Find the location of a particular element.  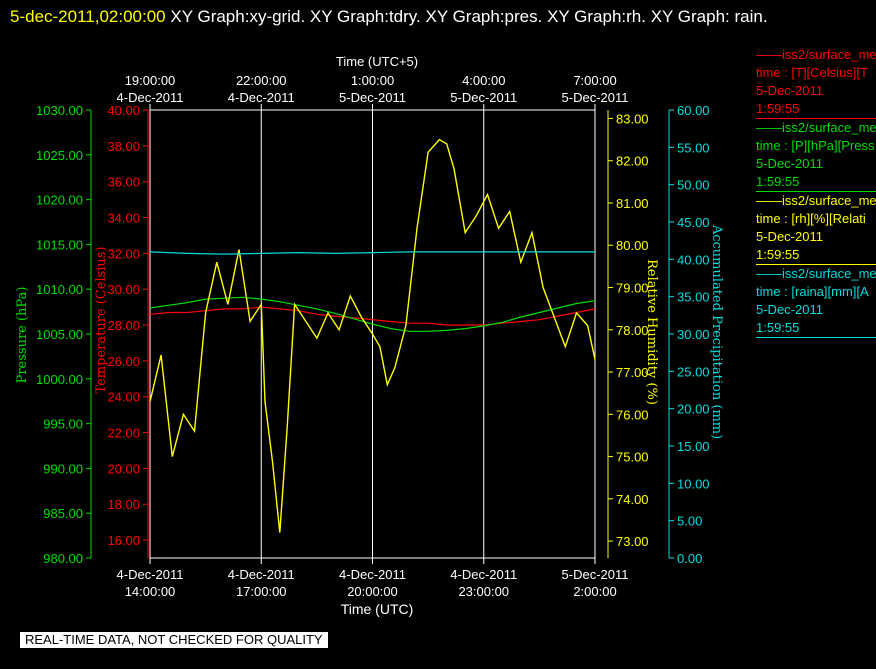

rain-axis-label: Accumulated Precipitation (mm) is located at coordinates (716, 331).